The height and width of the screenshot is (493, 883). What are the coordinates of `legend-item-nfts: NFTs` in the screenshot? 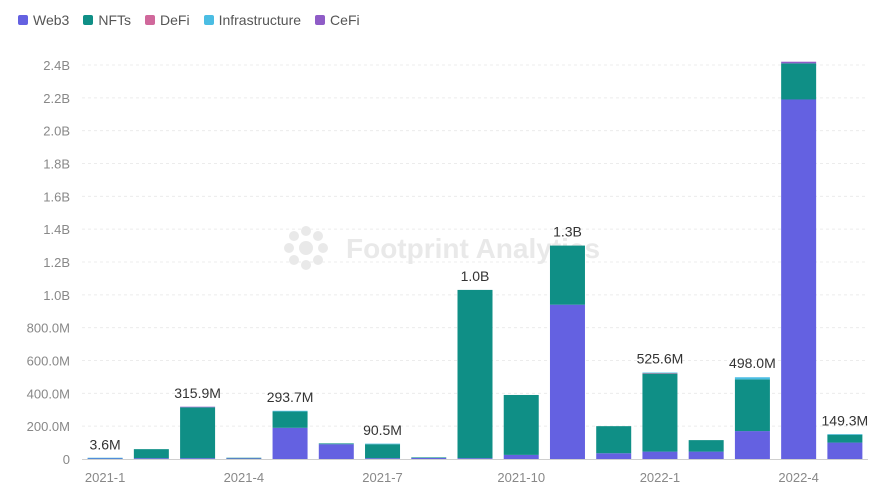 It's located at (107, 20).